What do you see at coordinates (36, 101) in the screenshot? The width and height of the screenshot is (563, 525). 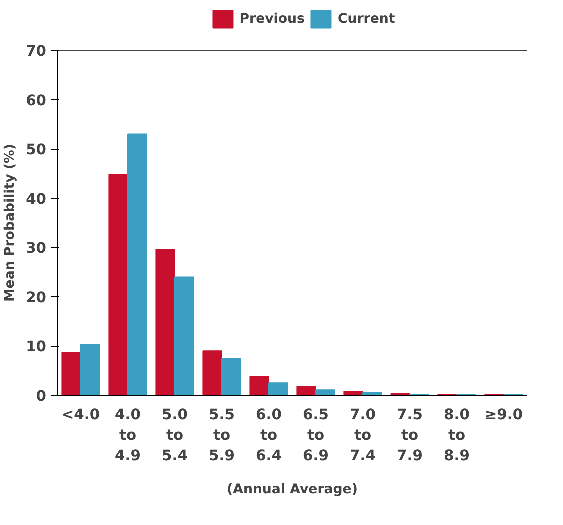 I see `y-tick-label: 60` at bounding box center [36, 101].